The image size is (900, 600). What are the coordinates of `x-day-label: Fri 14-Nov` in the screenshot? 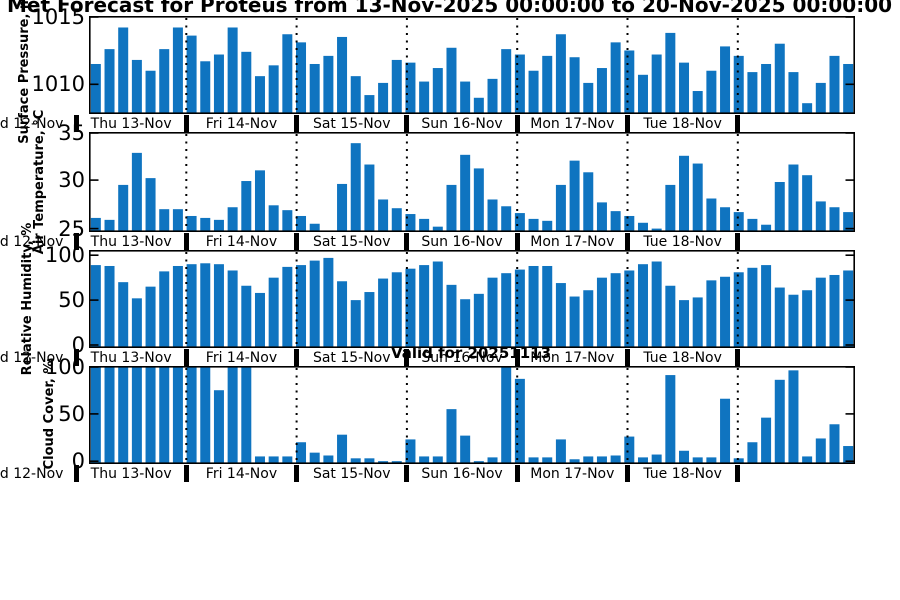 It's located at (241, 473).